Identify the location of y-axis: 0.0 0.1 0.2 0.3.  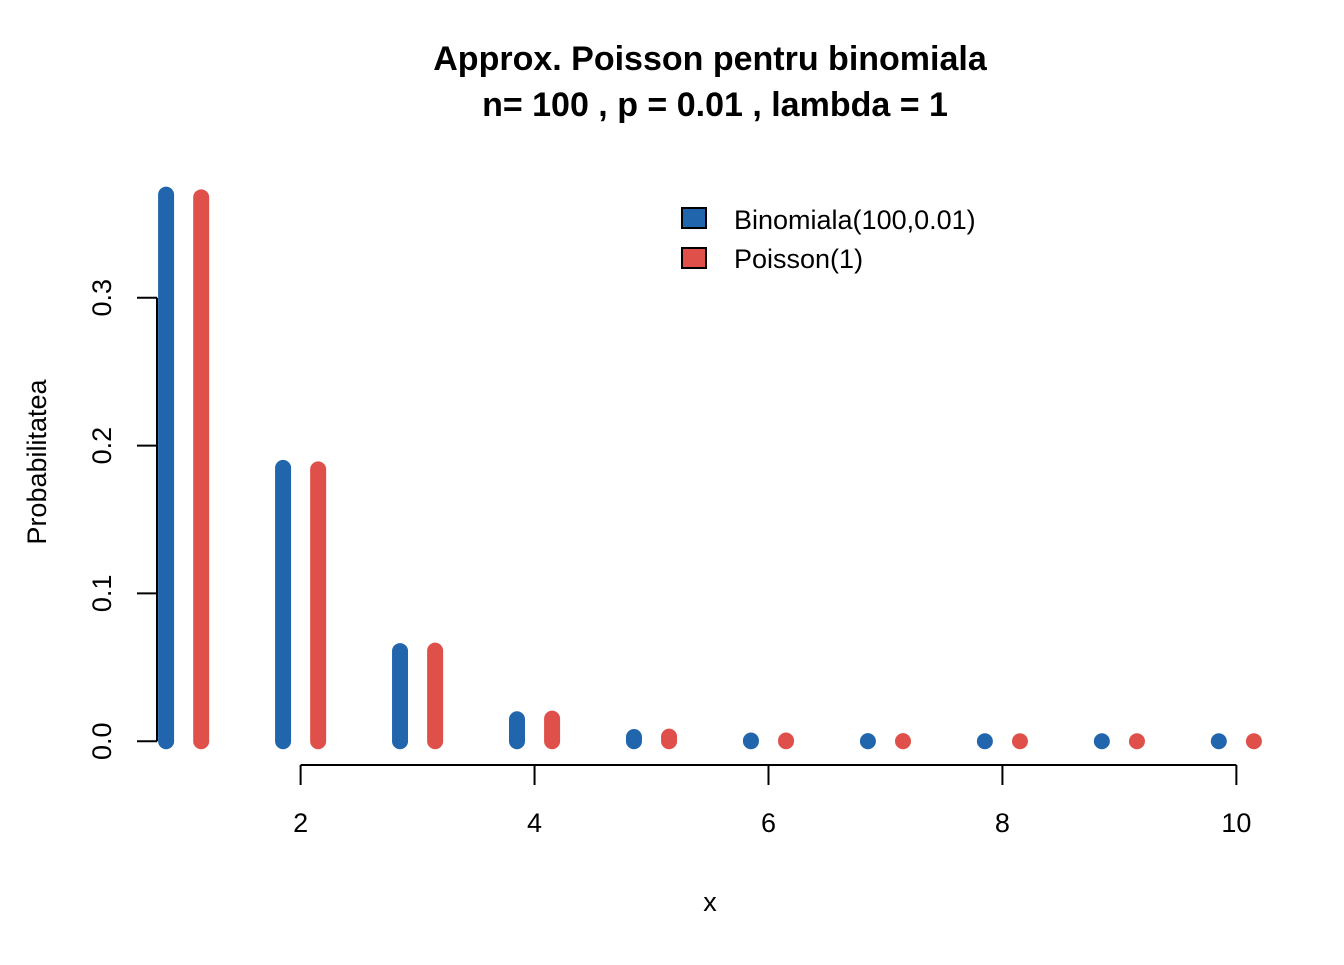
(122, 519).